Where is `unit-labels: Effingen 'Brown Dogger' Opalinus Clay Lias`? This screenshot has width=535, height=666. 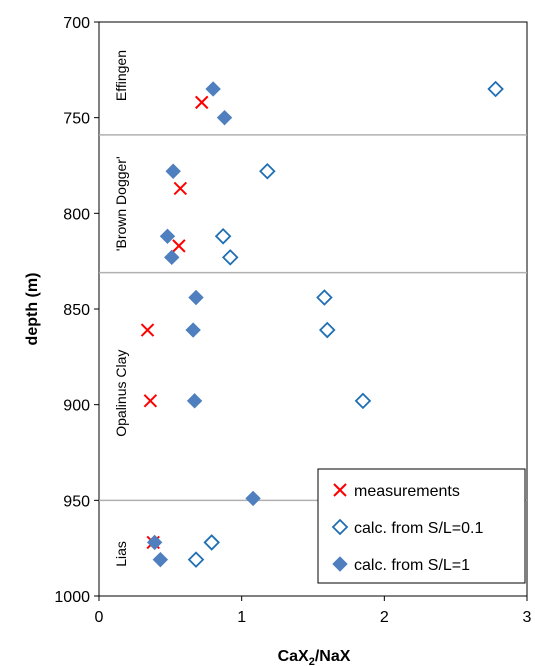 unit-labels: Effingen 'Brown Dogger' Opalinus Clay Lias is located at coordinates (121, 308).